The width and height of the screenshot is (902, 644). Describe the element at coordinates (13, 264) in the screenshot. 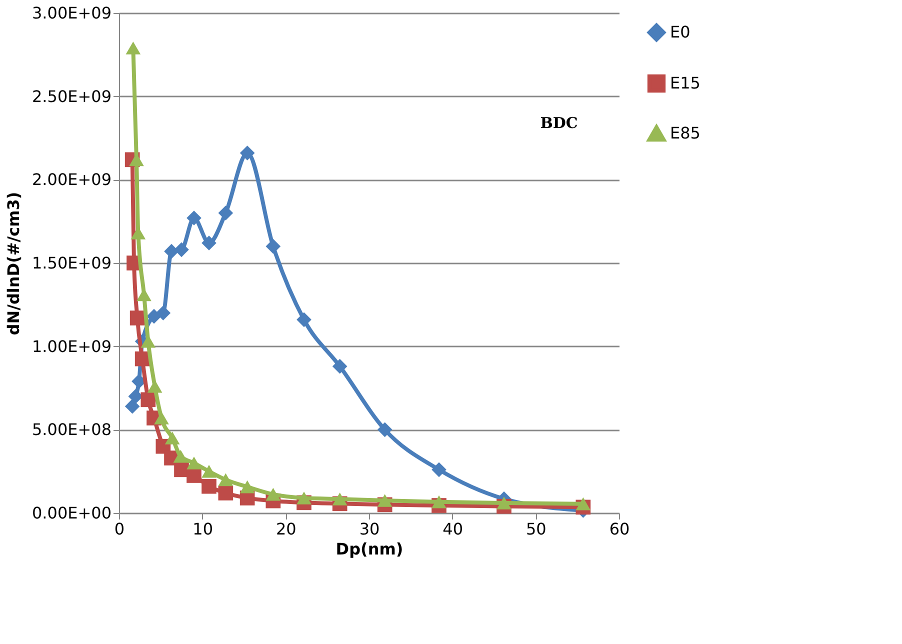

I see `y-axis-title: dN/dlnD(#/cm3)` at that location.